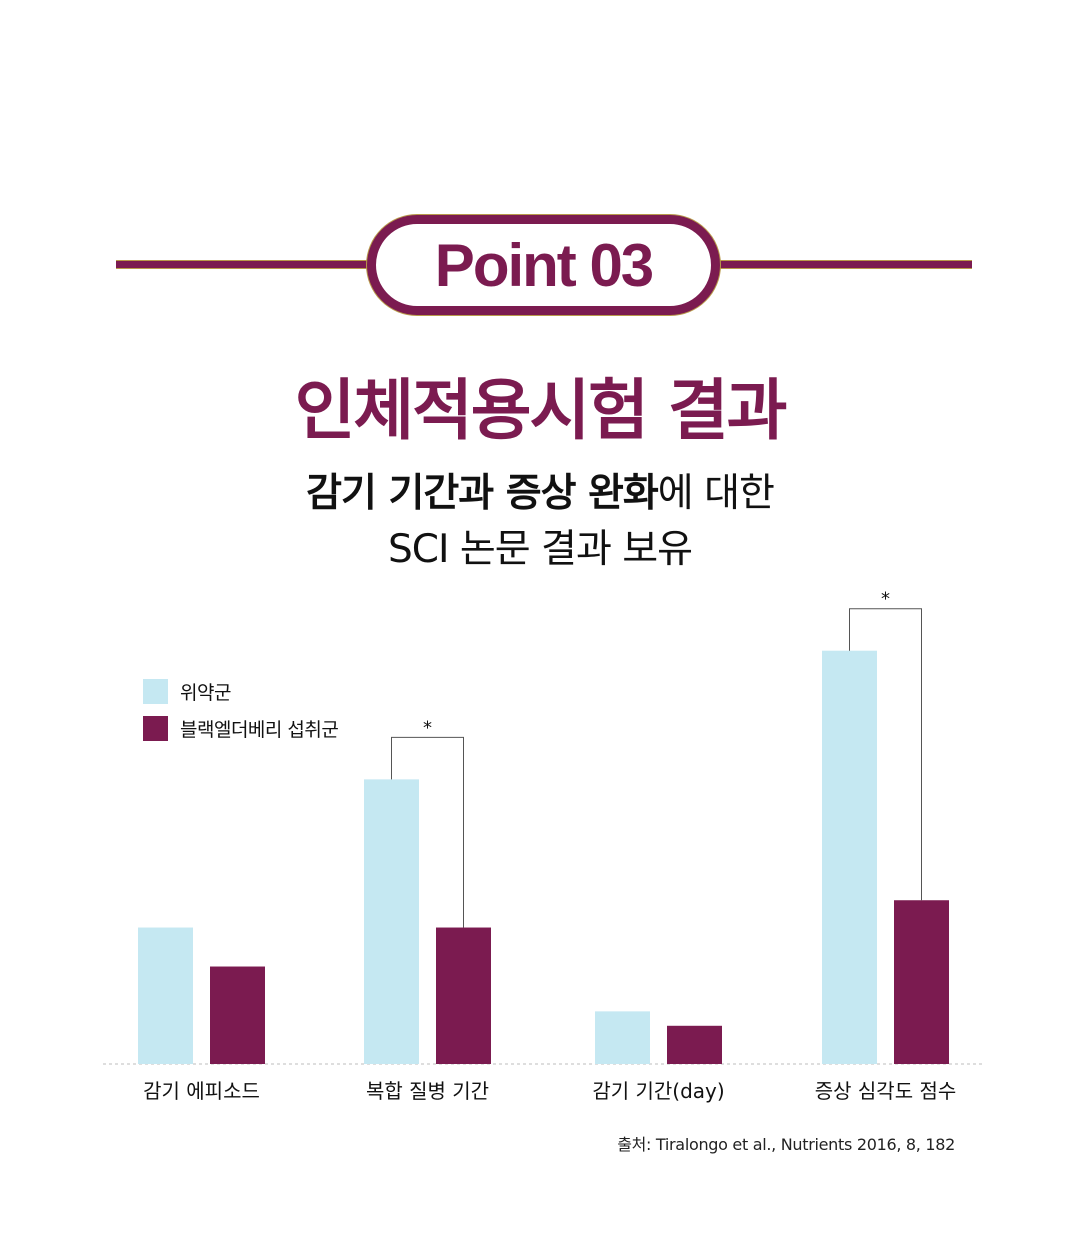 This screenshot has width=1080, height=1253. What do you see at coordinates (886, 1091) in the screenshot?
I see `category-label-3: 증상 심각도 점수` at bounding box center [886, 1091].